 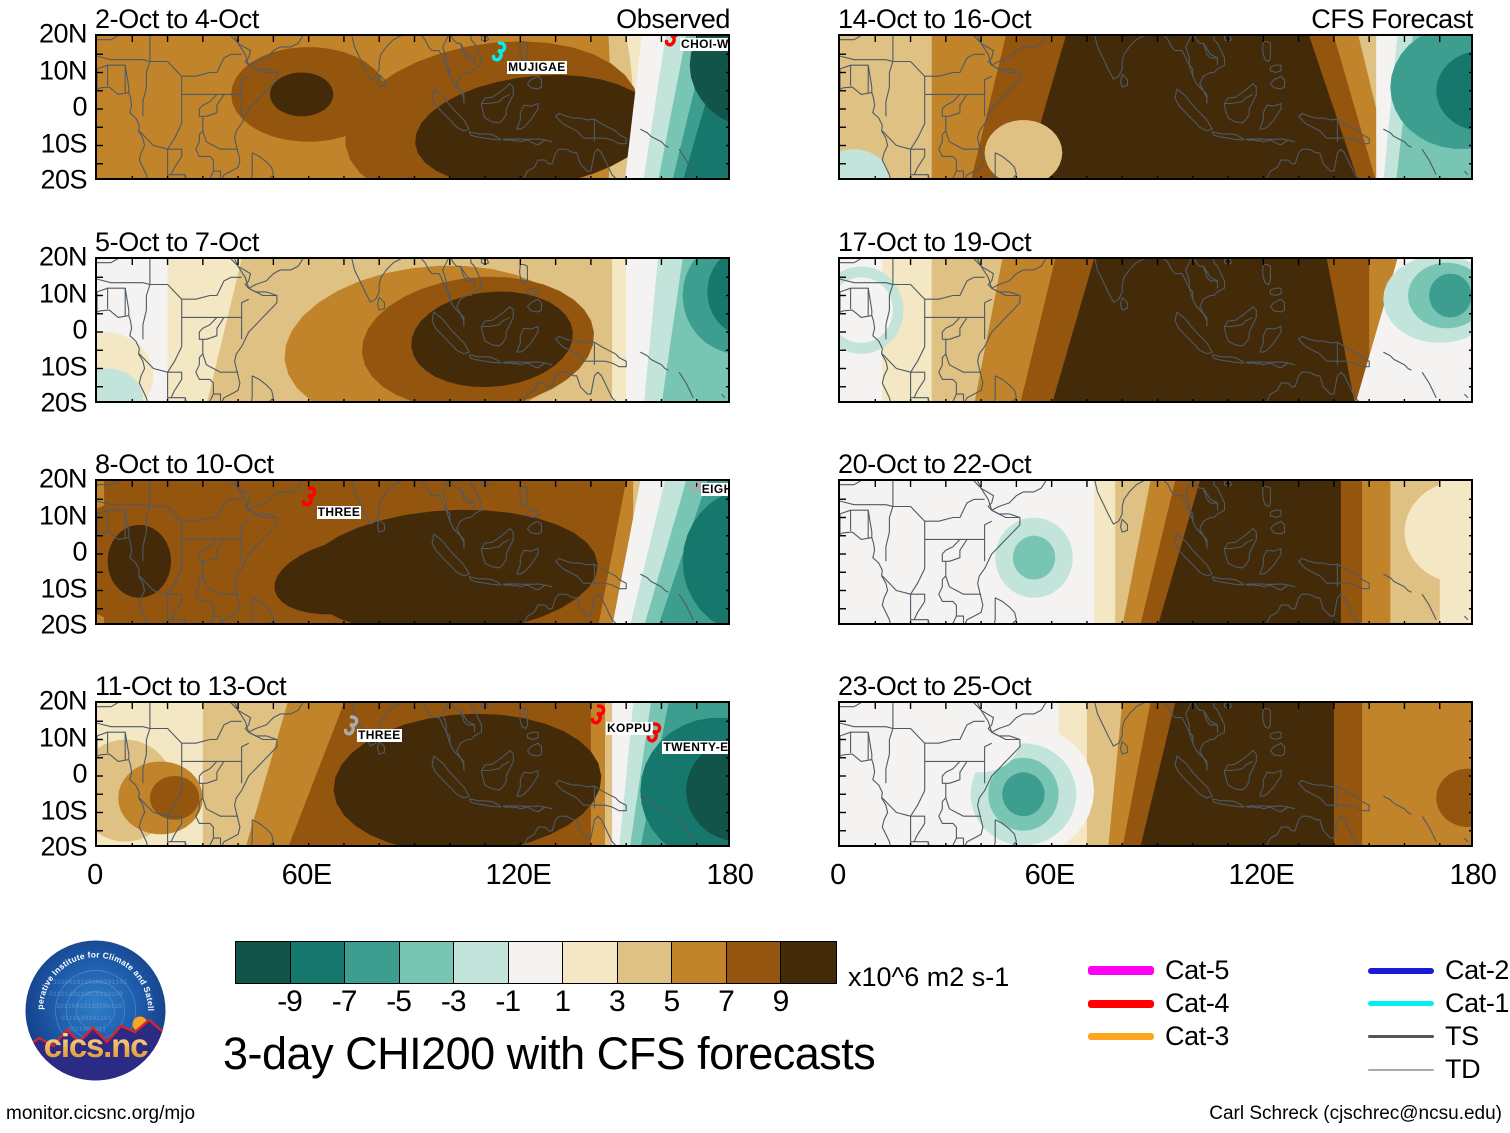 I want to click on panel-title-fcst-2: 17-Oct to 19-Oct, so click(x=935, y=242).